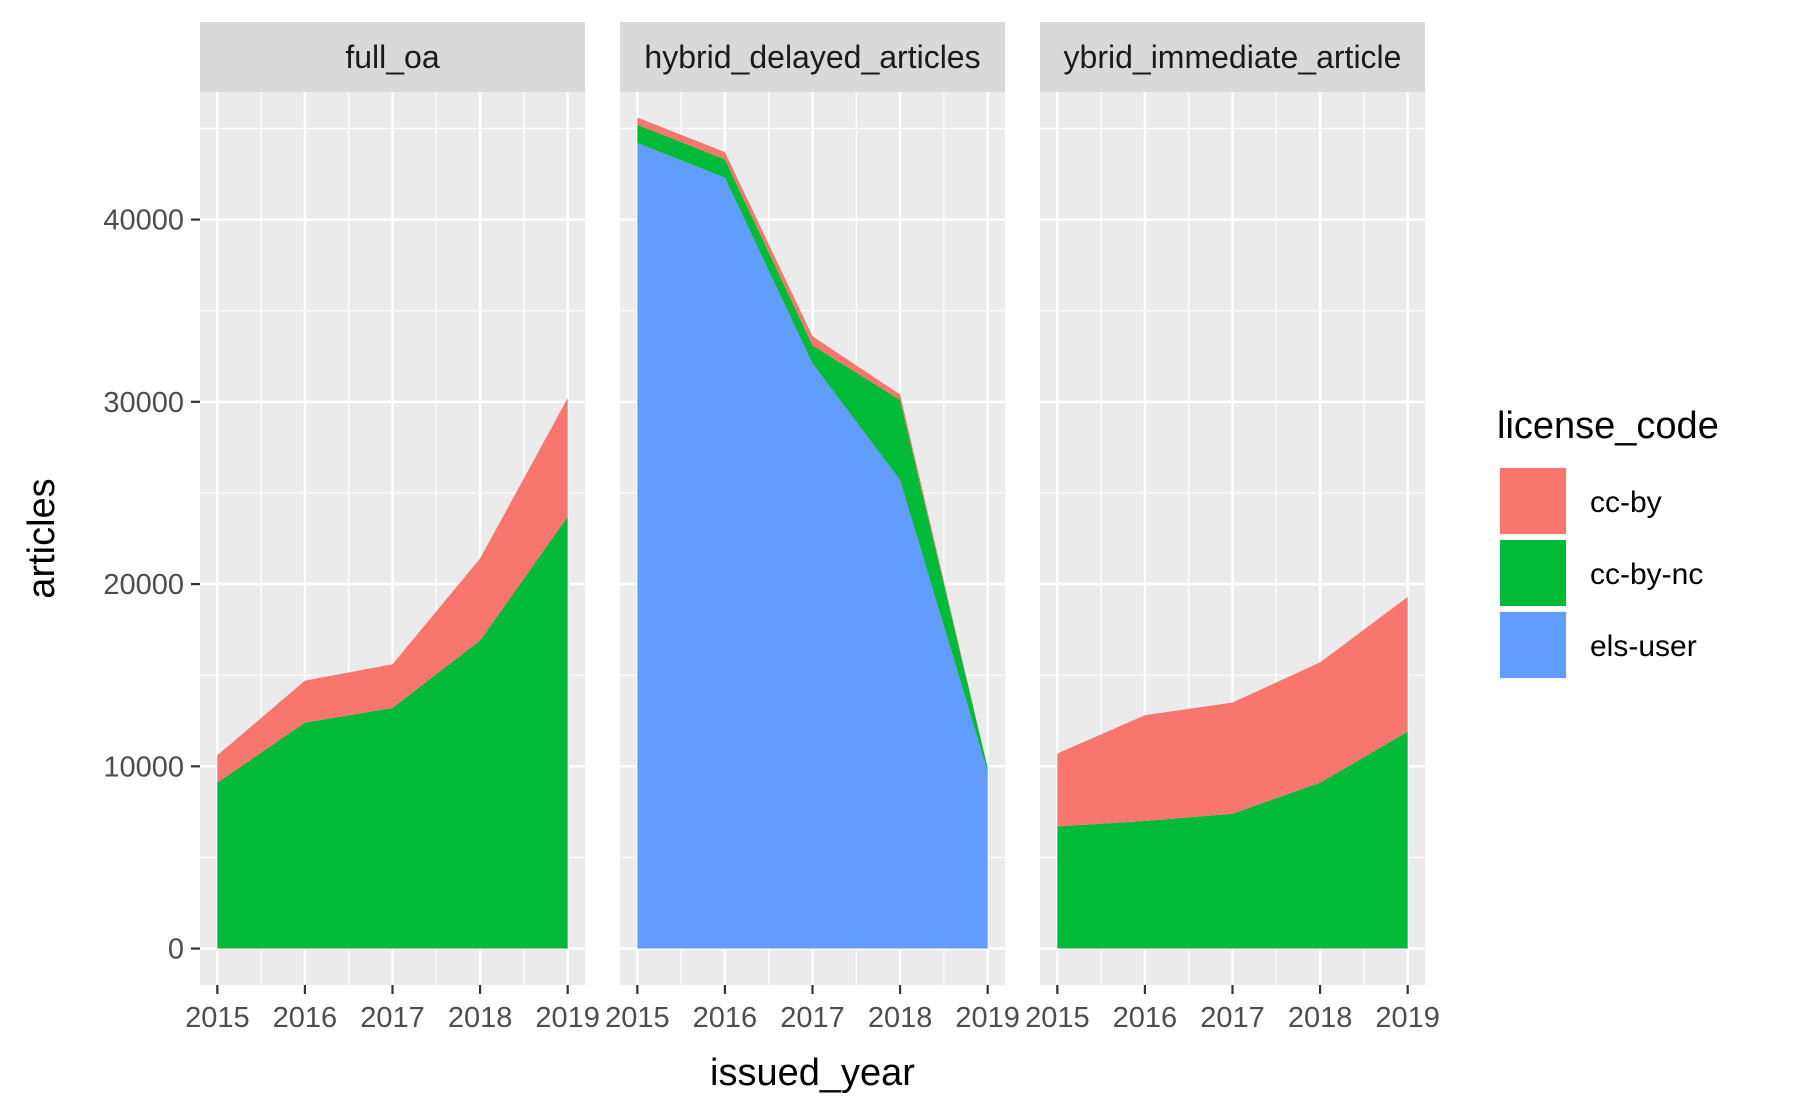 The image size is (1800, 1117). What do you see at coordinates (1646, 574) in the screenshot?
I see `legend-label: cc-by-nc` at bounding box center [1646, 574].